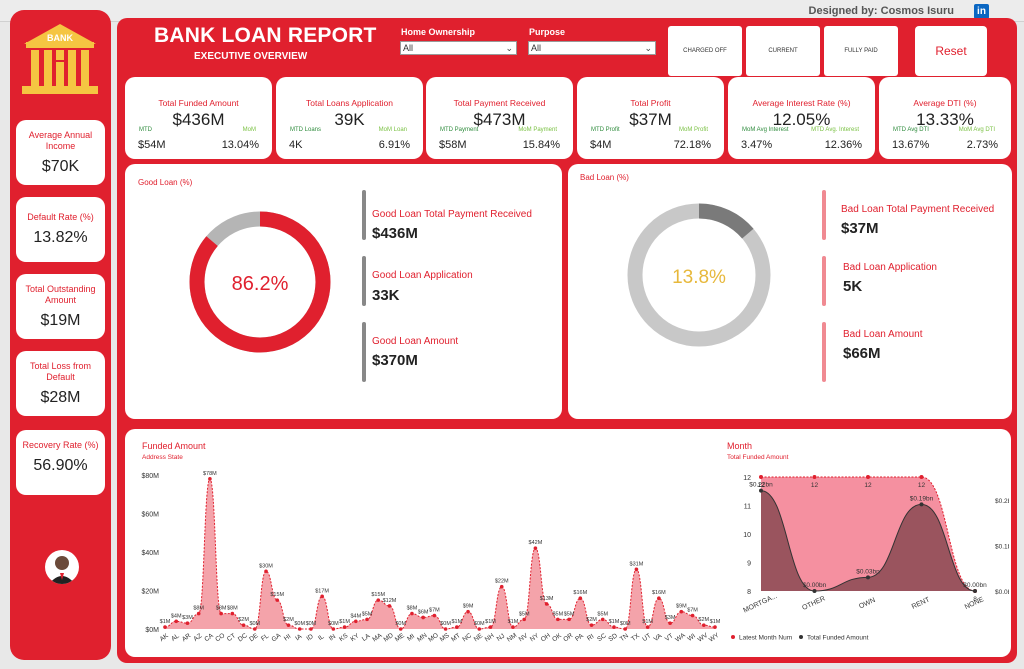  What do you see at coordinates (60, 60) in the screenshot?
I see `bank-logo: BANK` at bounding box center [60, 60].